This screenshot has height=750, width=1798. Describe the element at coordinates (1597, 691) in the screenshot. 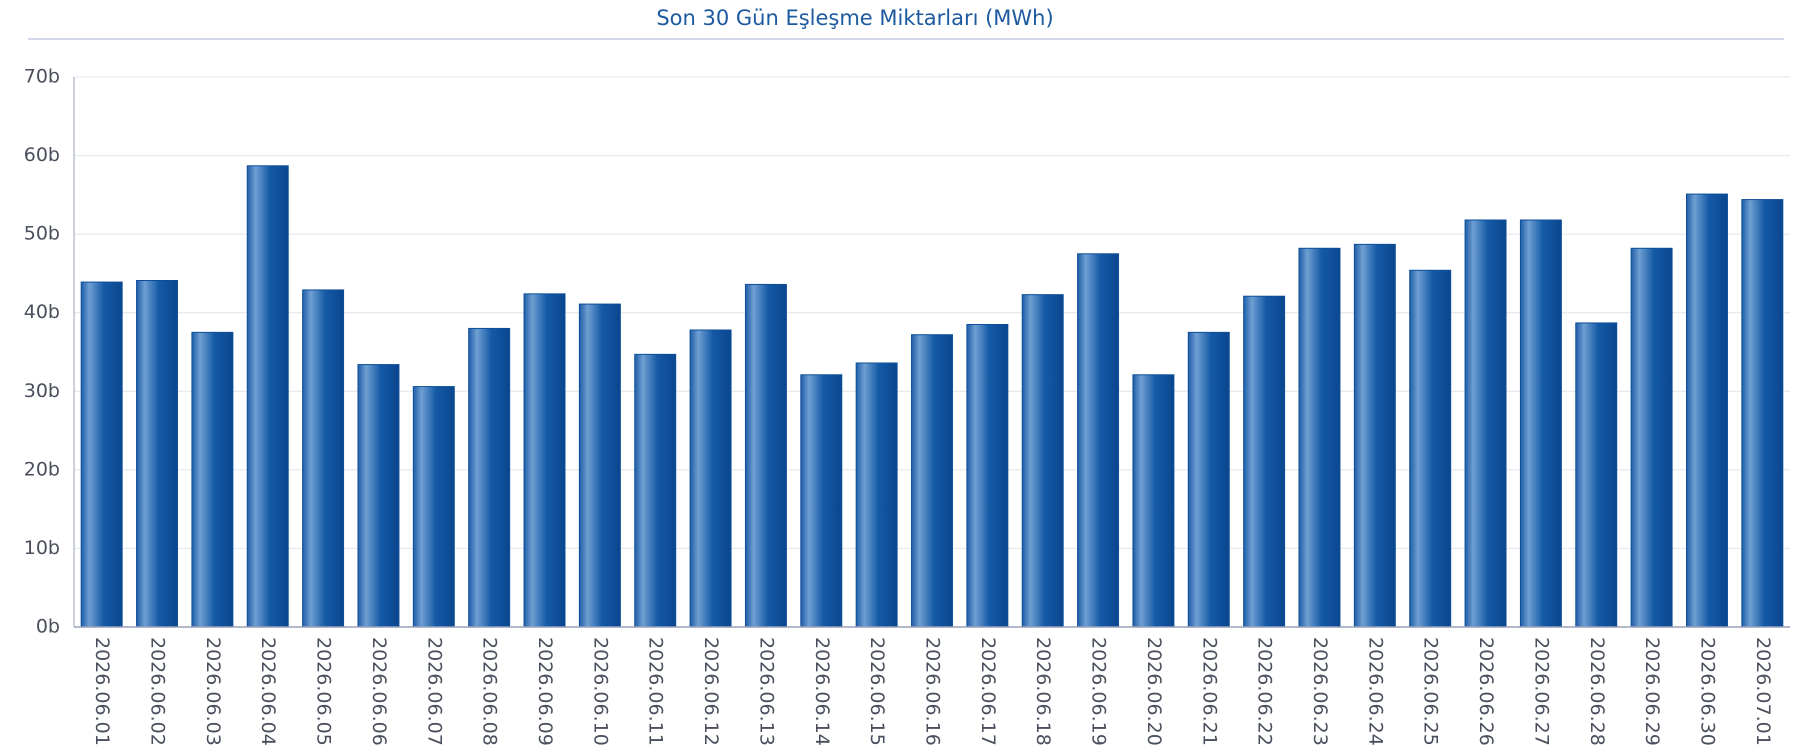

I see `x-tick-label: 2026.06.28` at that location.